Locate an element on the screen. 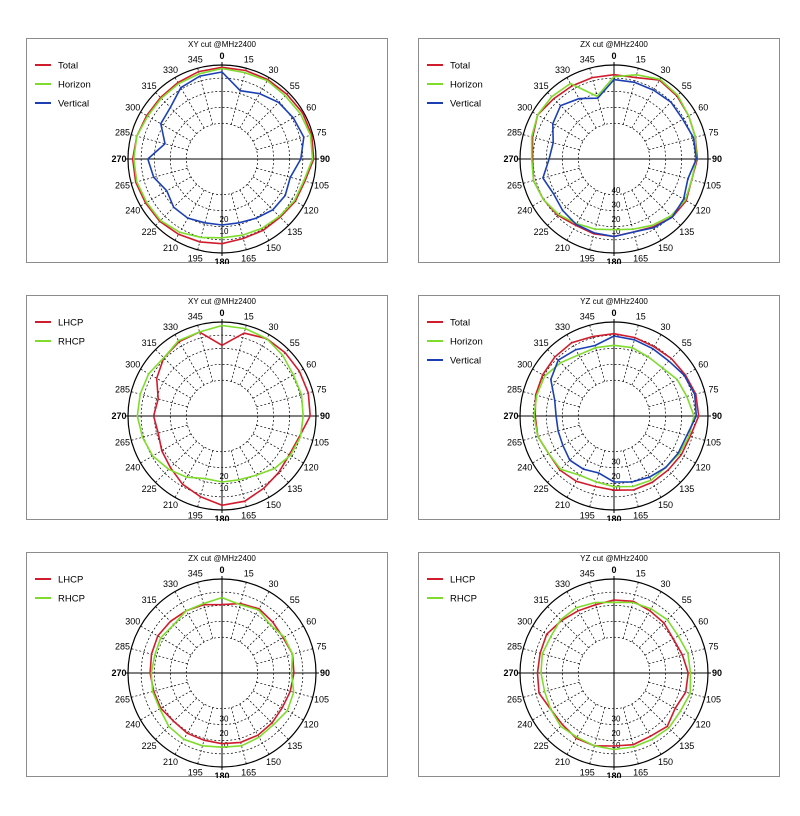 Image resolution: width=800 pixels, height=816 pixels. series-line-total is located at coordinates (223, 155).